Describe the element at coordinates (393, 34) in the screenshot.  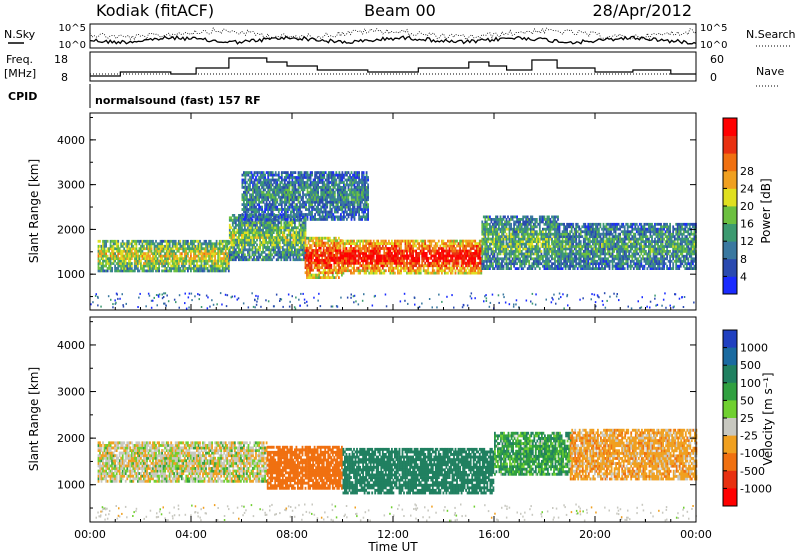
I see `nsearch-trace` at that location.